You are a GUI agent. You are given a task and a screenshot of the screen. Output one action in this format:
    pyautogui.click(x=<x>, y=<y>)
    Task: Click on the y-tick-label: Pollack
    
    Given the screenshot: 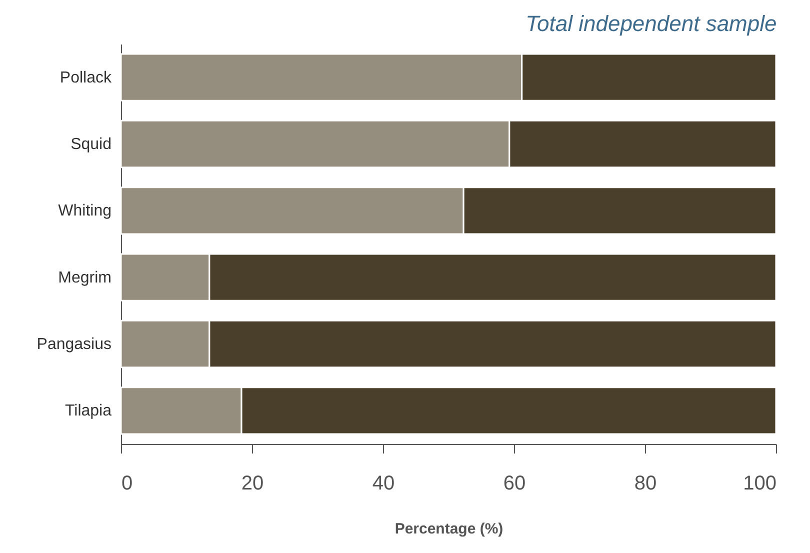 What is the action you would take?
    pyautogui.click(x=86, y=77)
    